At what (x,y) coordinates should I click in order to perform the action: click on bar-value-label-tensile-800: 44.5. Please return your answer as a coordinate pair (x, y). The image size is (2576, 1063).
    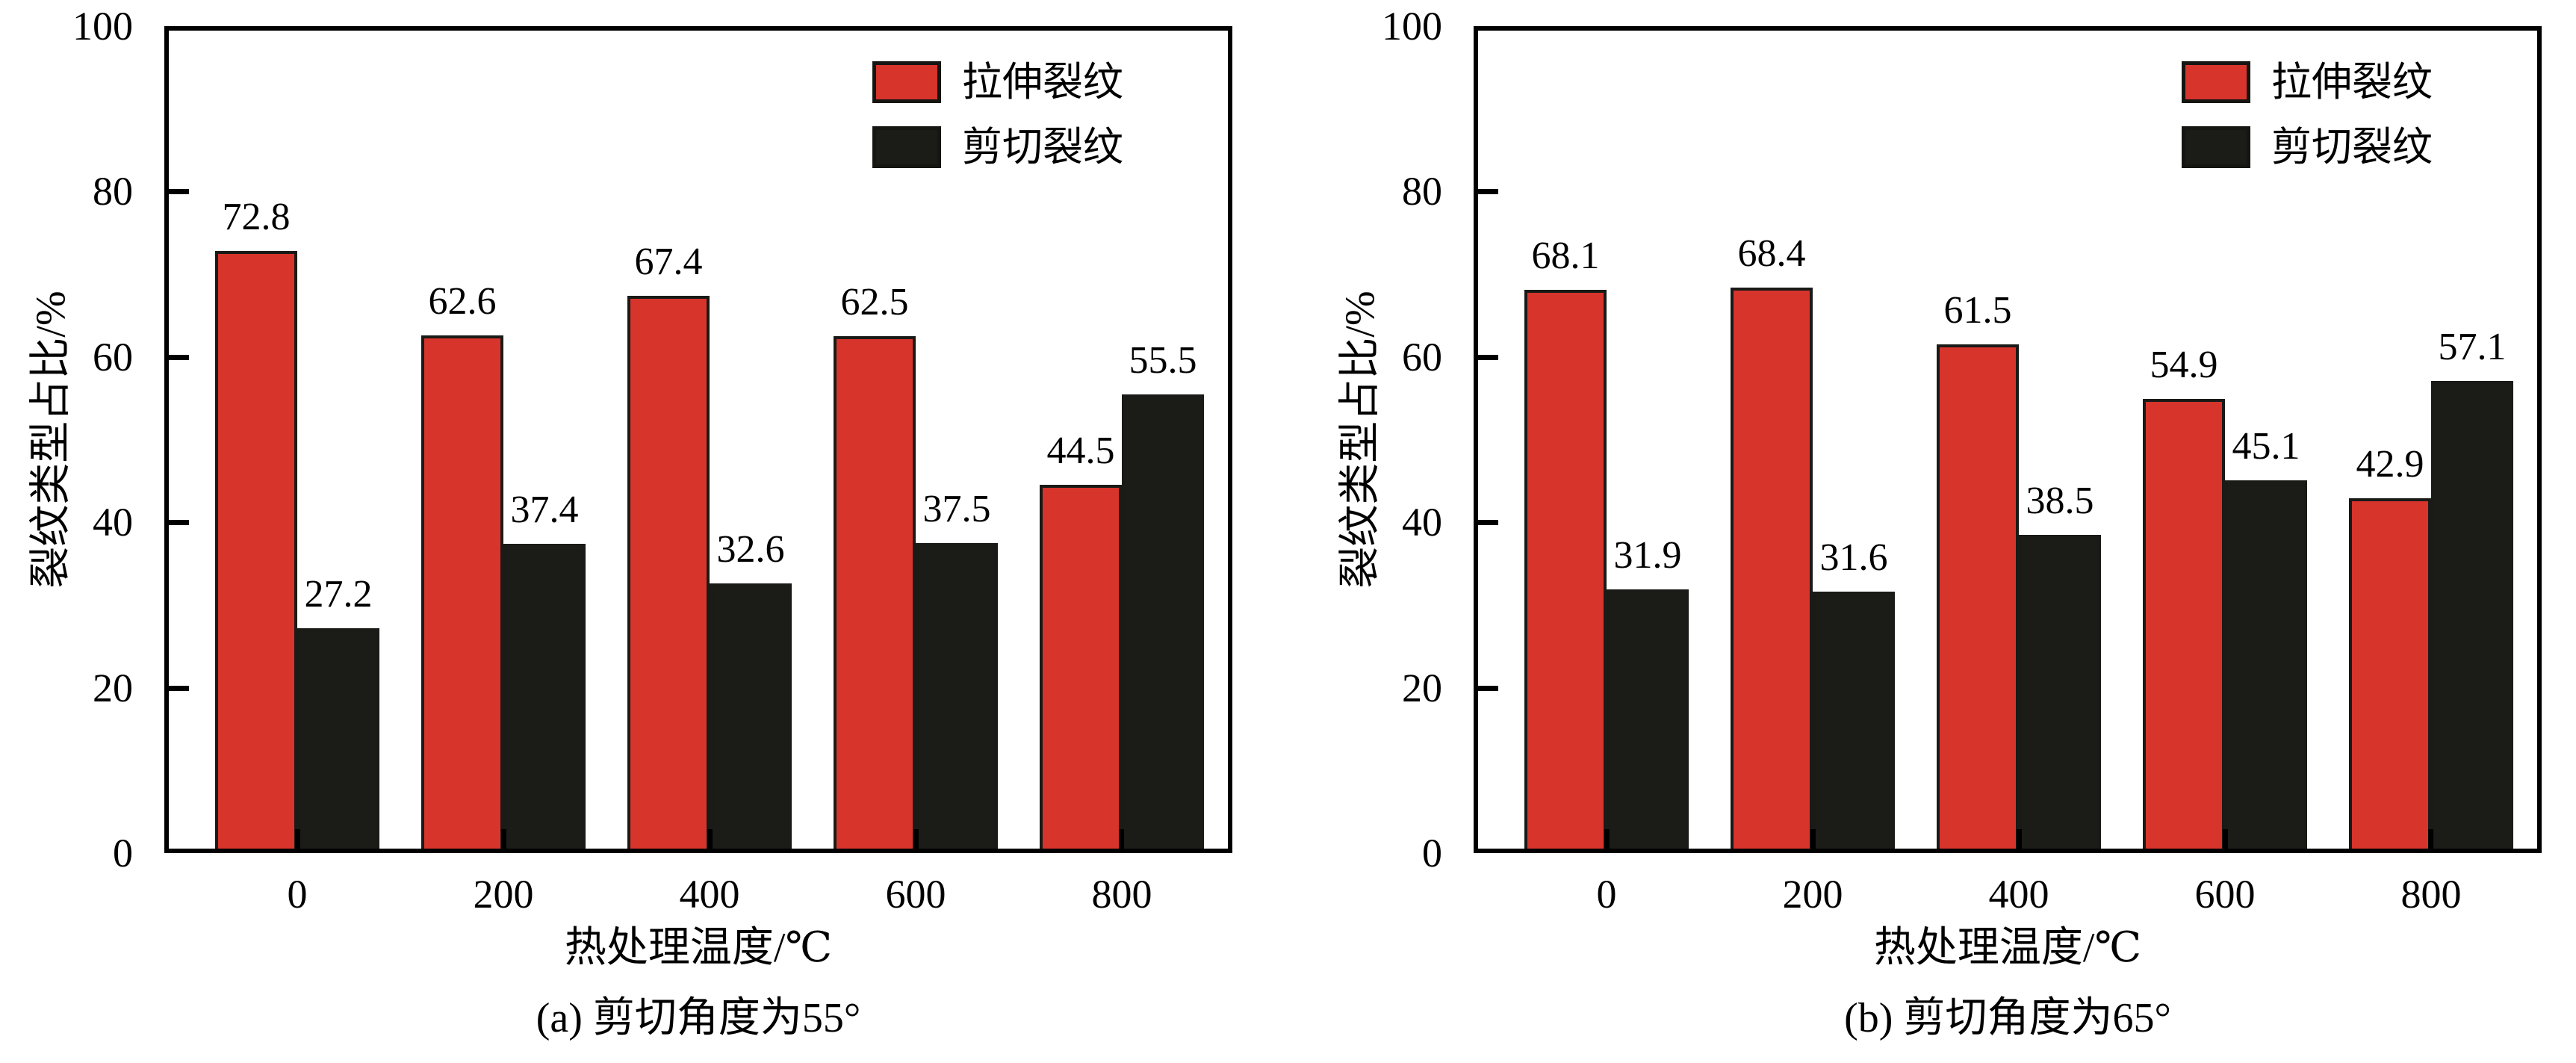
    Looking at the image, I should click on (1081, 451).